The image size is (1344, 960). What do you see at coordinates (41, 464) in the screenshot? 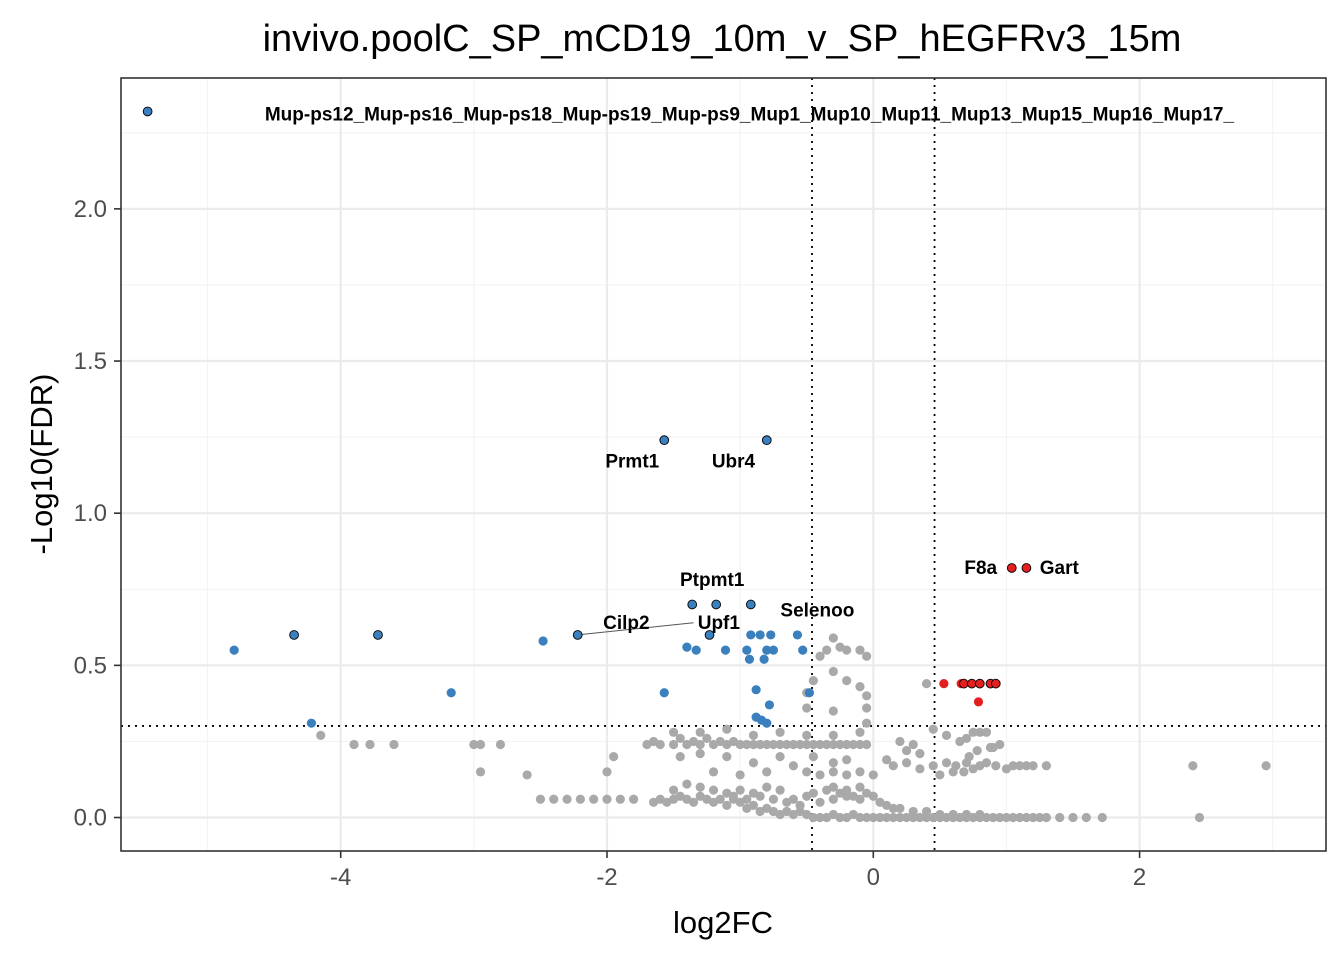
I see `y-axis-title: -Log10(FDR)` at bounding box center [41, 464].